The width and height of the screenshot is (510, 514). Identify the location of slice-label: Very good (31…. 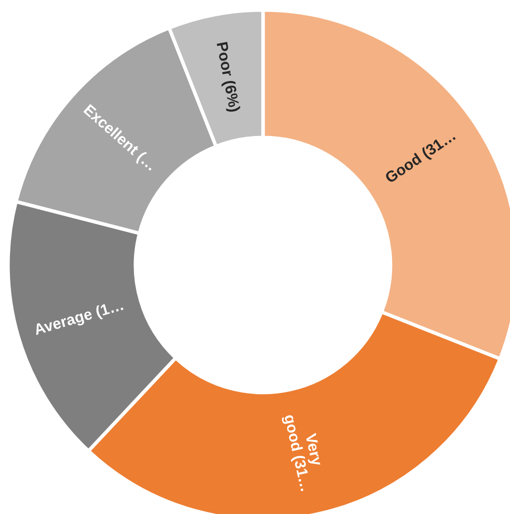
(302, 453).